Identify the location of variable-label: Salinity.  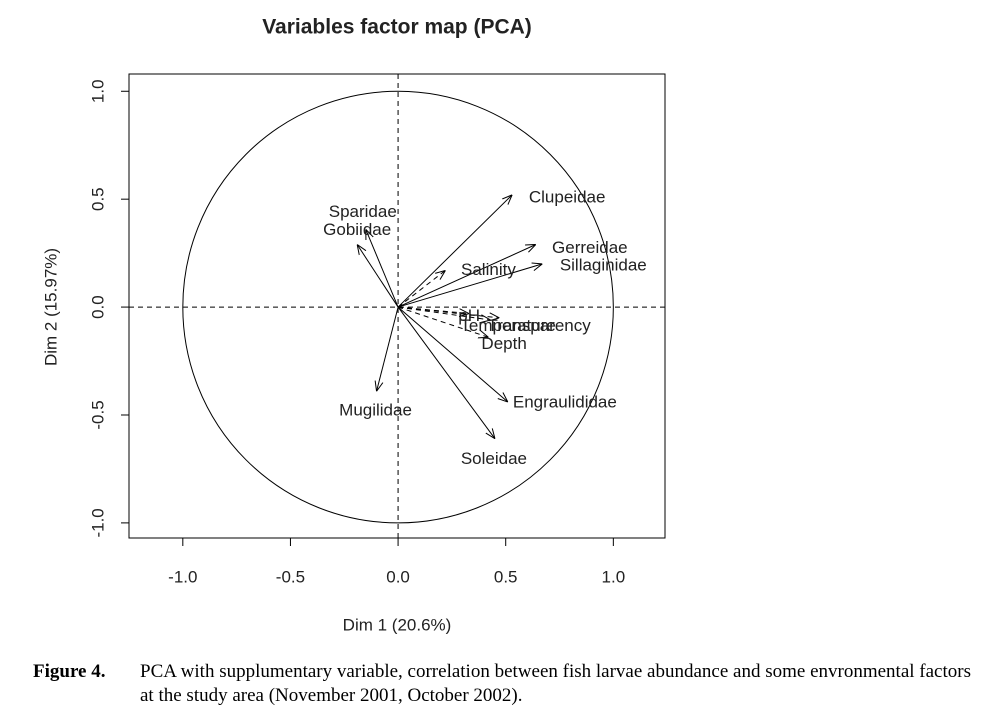
(488, 269).